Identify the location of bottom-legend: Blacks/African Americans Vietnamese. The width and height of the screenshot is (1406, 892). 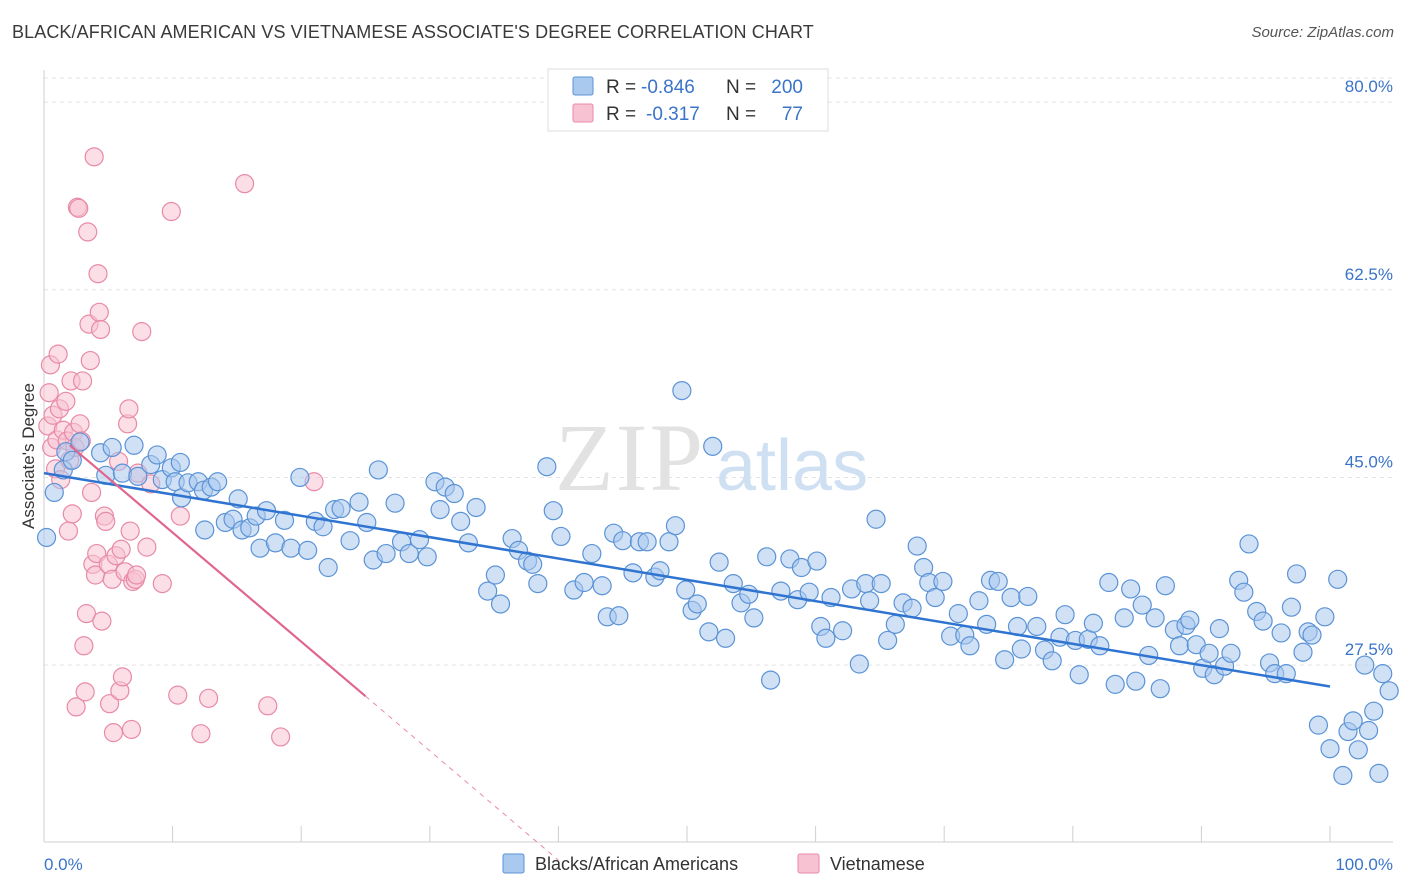
(713, 863).